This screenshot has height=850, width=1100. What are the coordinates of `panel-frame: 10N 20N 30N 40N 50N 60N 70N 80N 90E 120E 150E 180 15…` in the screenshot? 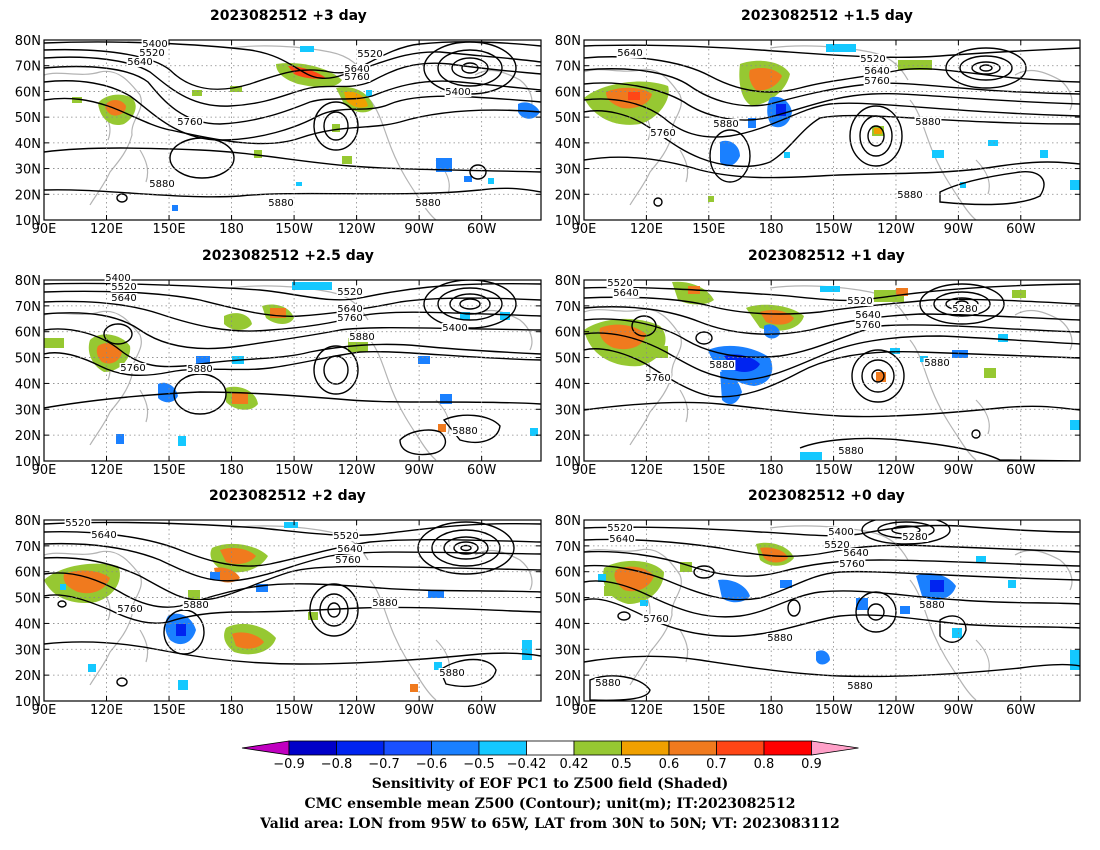 It's located at (278, 376).